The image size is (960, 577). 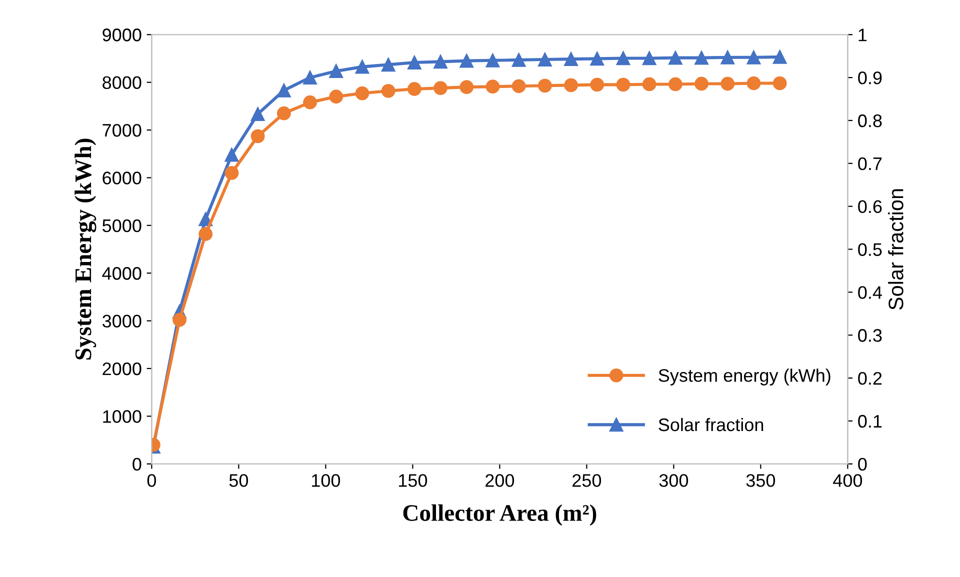 I want to click on x-tick-label: 400, so click(x=847, y=480).